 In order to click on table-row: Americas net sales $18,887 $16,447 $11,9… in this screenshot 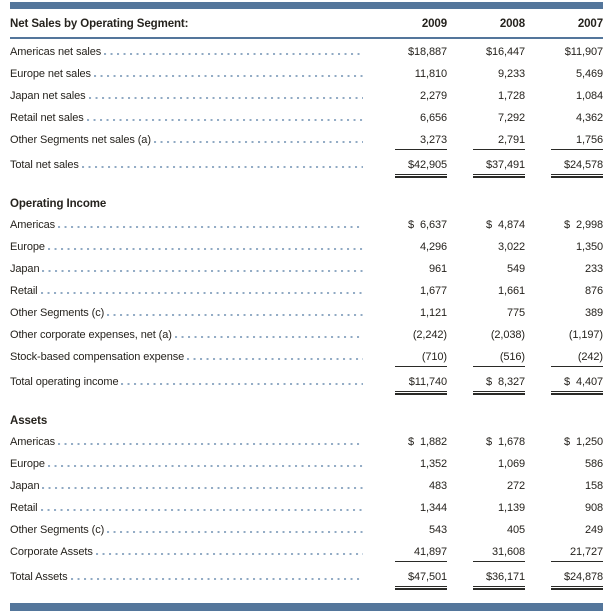, I will do `click(306, 52)`.